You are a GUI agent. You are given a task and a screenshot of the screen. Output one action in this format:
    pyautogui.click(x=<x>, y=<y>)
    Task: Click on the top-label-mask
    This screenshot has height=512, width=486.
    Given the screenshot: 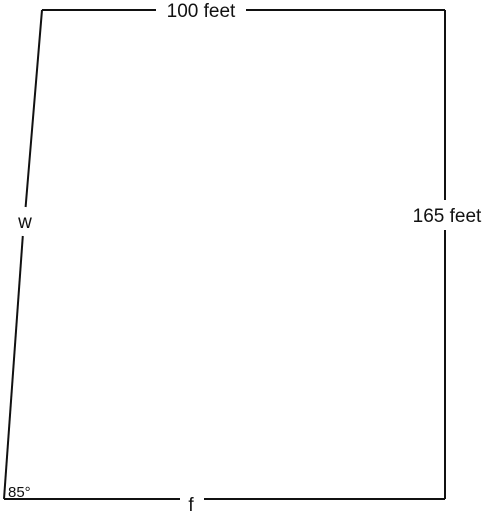 What is the action you would take?
    pyautogui.click(x=201, y=12)
    